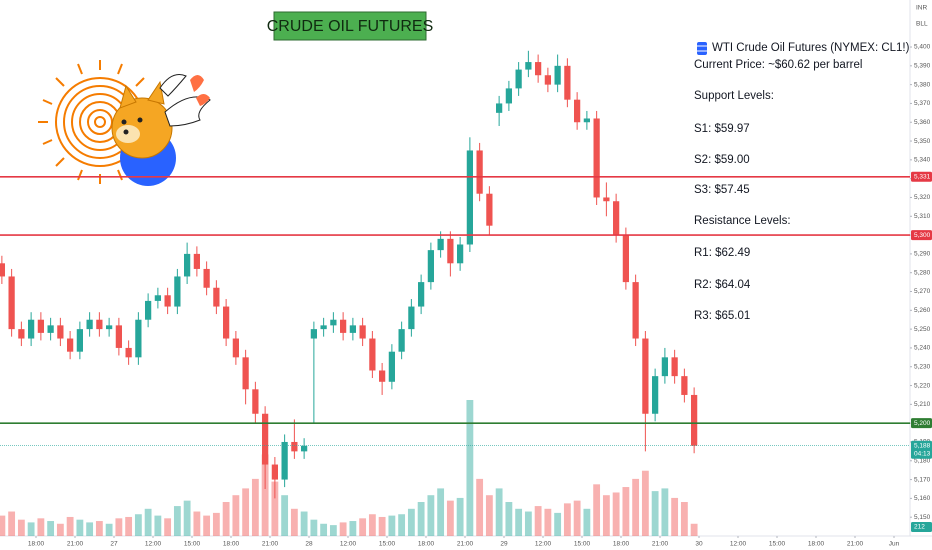  Describe the element at coordinates (922, 310) in the screenshot. I see `y-tick-label: 5,260` at that location.